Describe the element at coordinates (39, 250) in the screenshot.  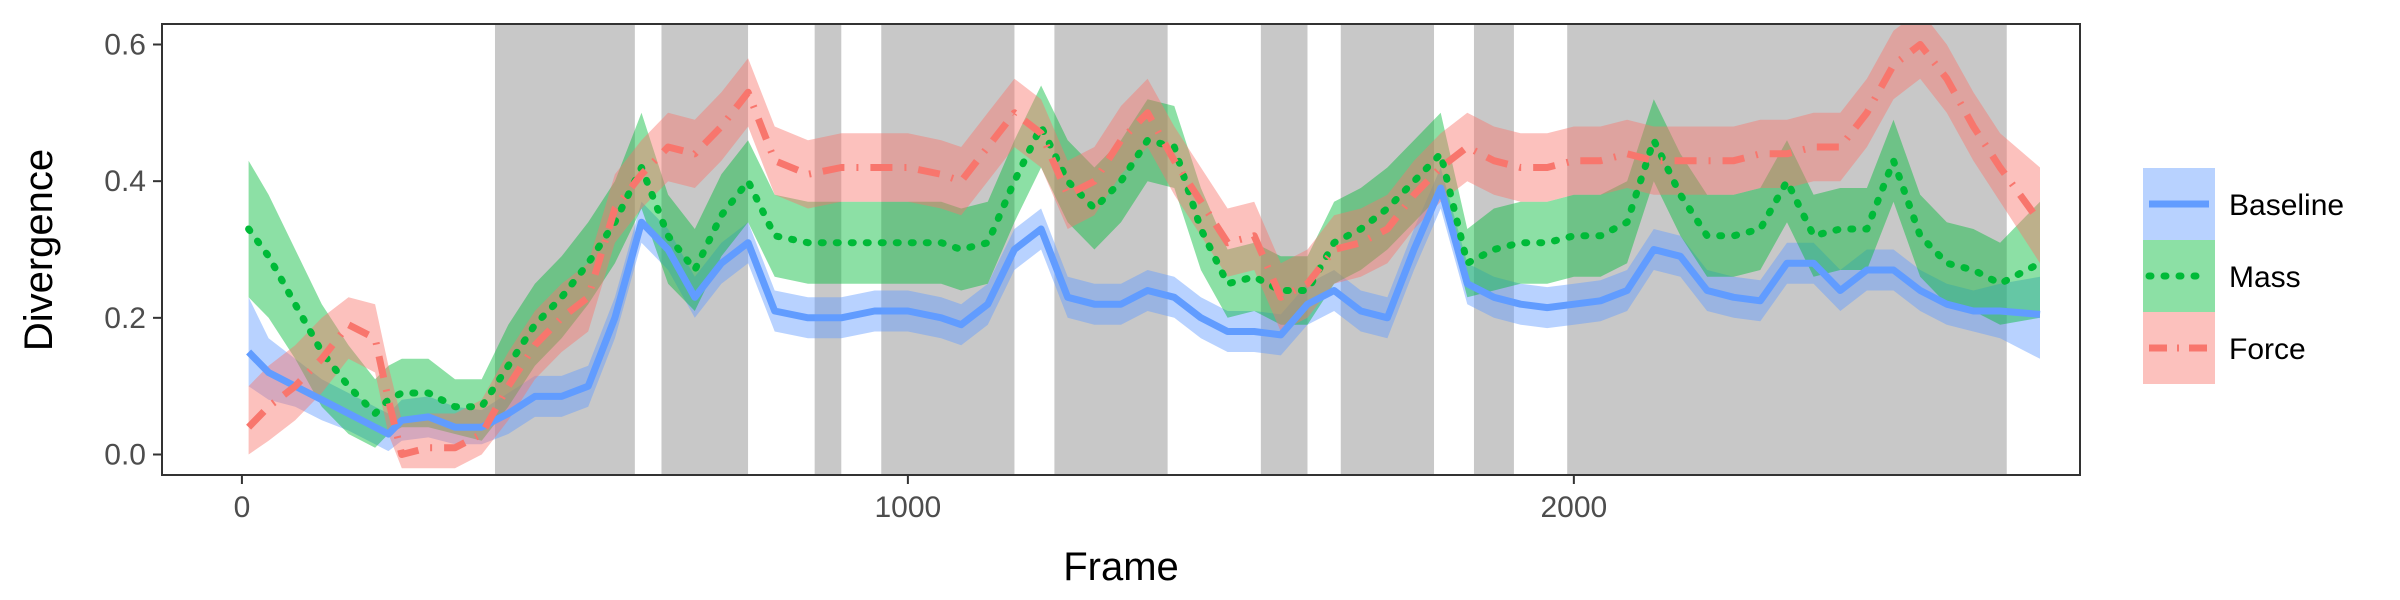
I see `y-axis-title: Divergence` at that location.